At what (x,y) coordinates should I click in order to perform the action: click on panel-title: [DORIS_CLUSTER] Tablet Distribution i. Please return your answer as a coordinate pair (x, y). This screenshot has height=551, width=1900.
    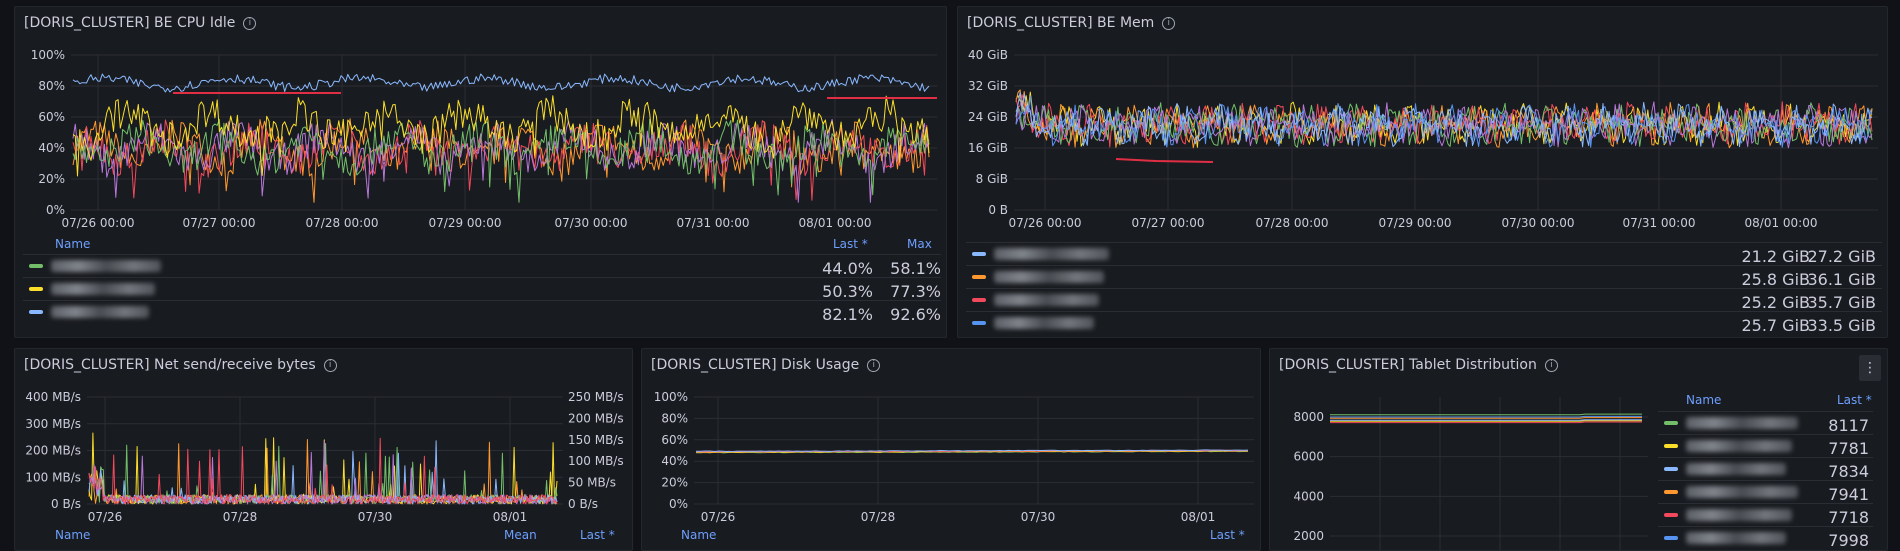
    Looking at the image, I should click on (1418, 365).